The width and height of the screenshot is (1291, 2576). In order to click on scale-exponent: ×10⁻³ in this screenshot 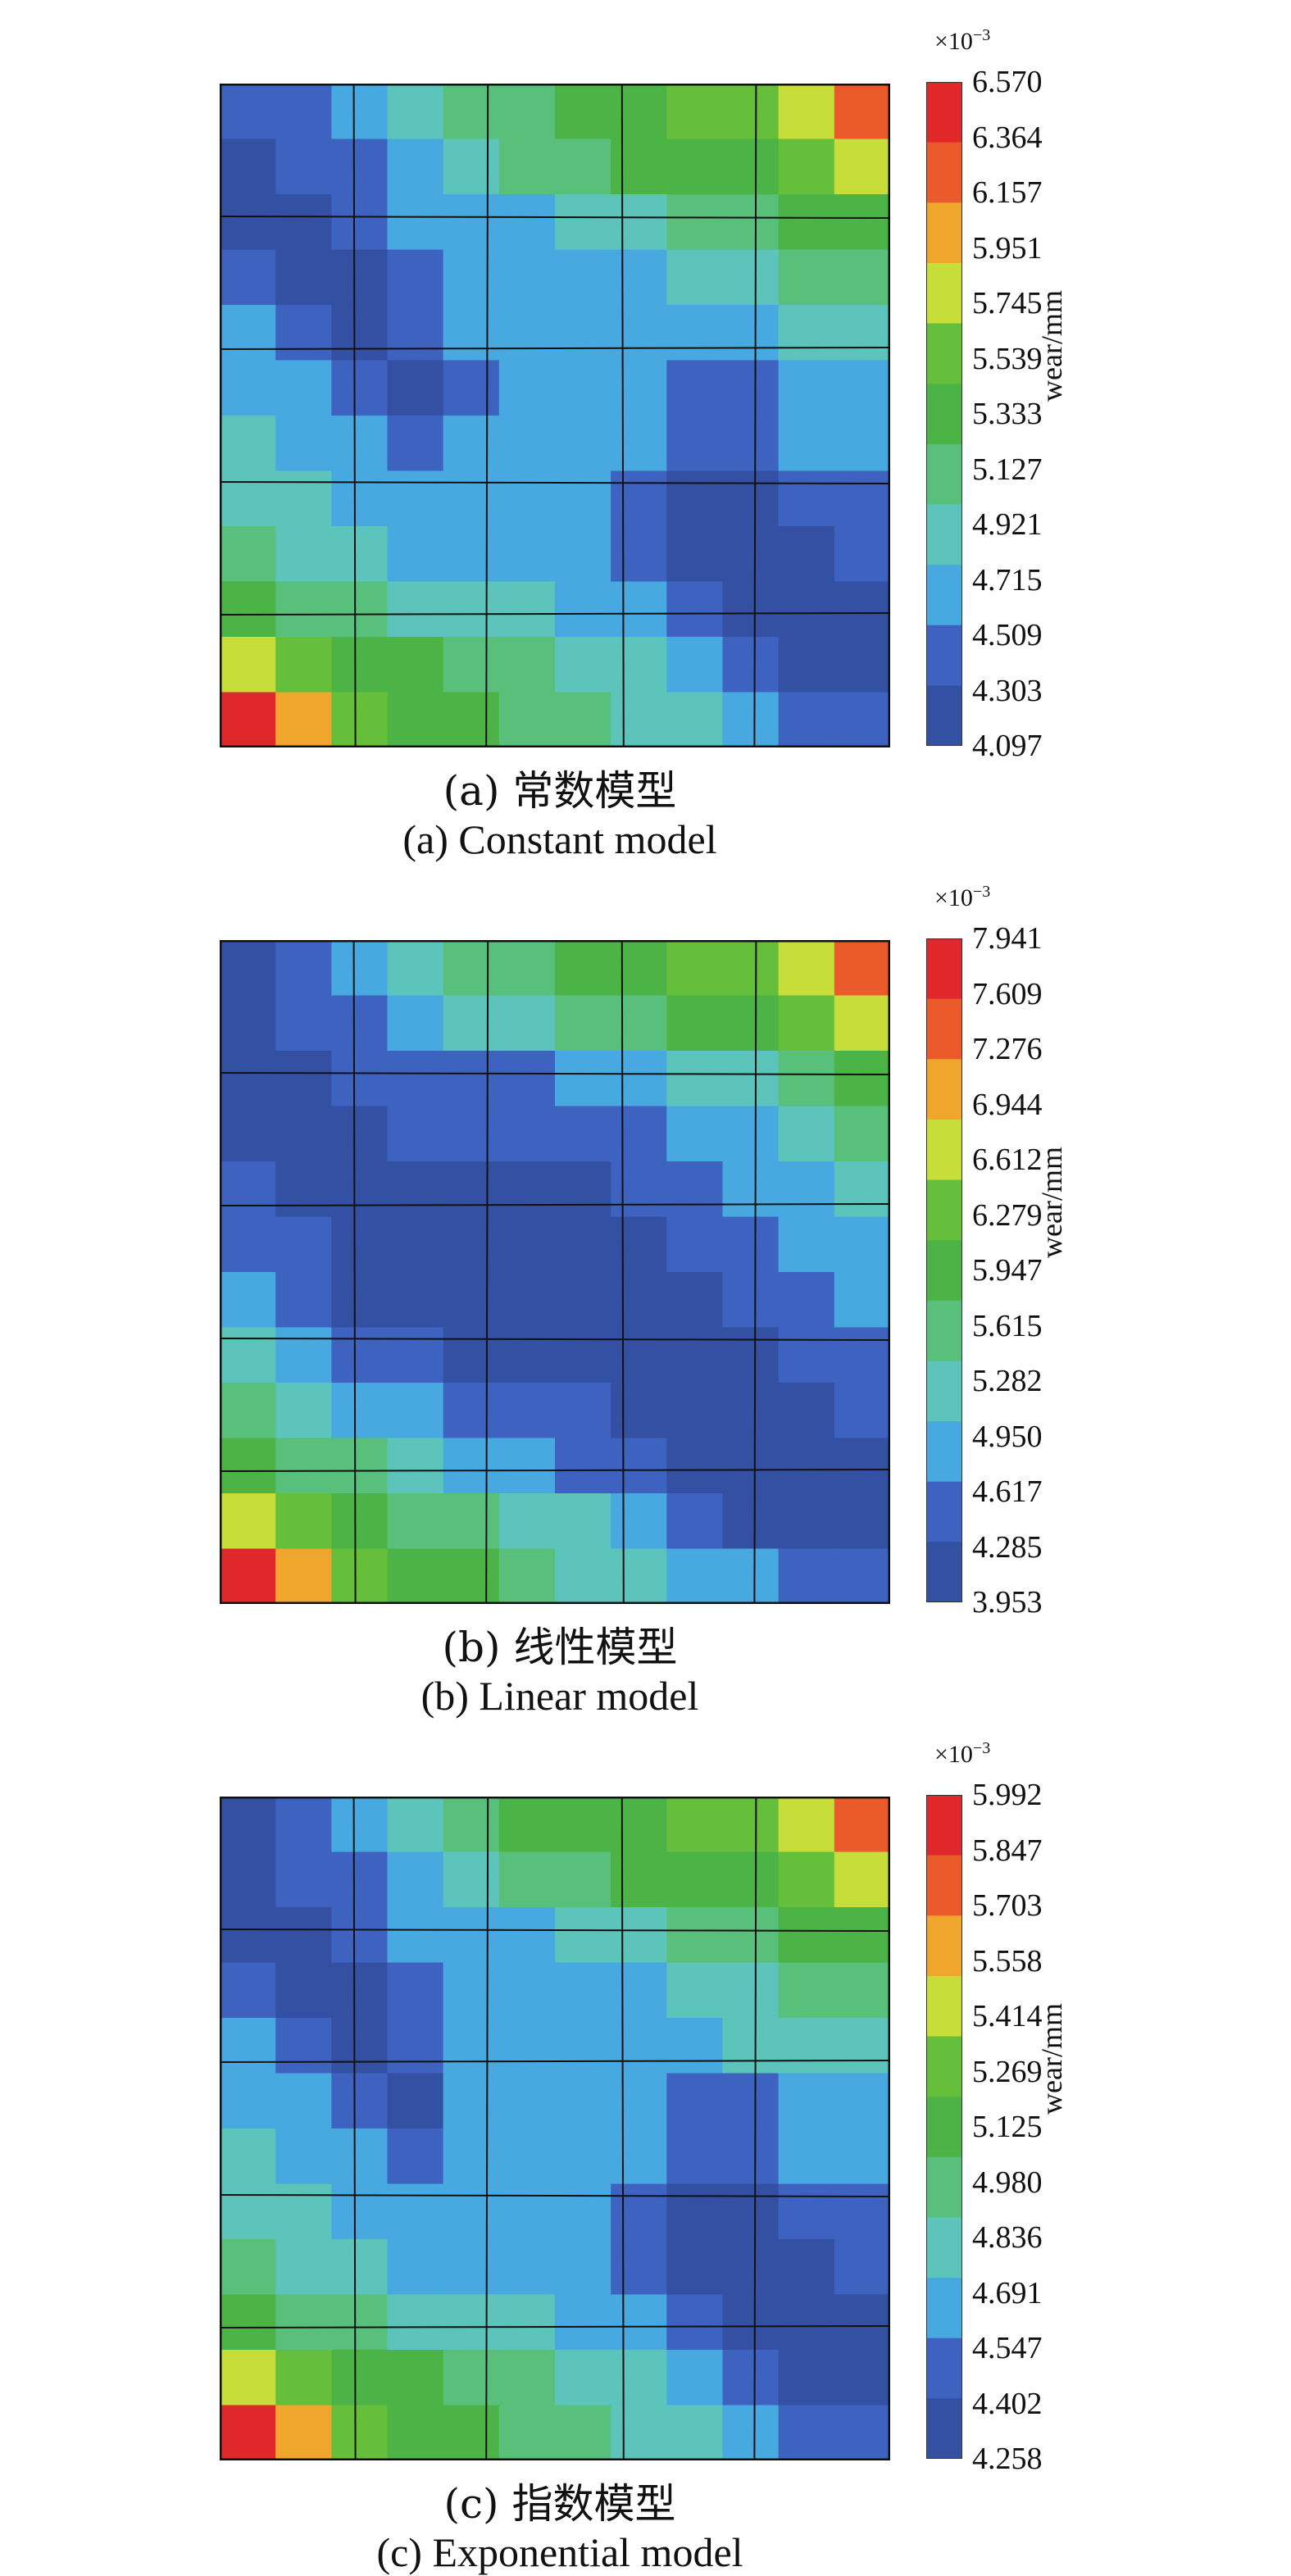, I will do `click(963, 897)`.